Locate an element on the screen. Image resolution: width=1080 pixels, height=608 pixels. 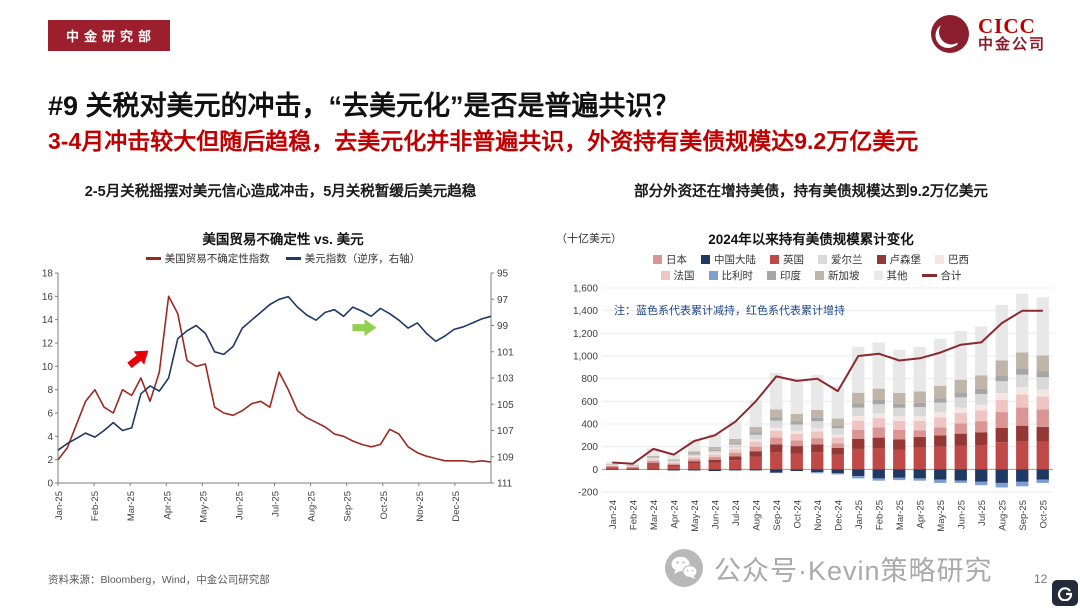
legend-label: 新加坡 is located at coordinates (844, 276).